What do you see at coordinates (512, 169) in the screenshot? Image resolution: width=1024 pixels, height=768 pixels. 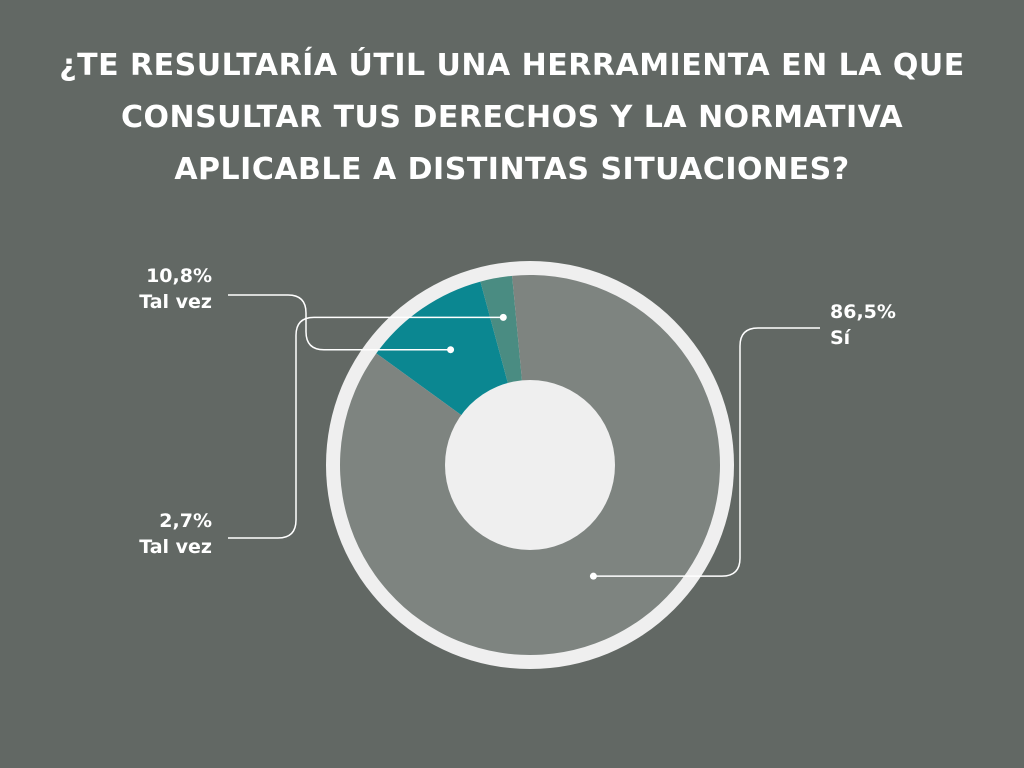 I see `chart-title-line-3: APLICABLE A DISTINTAS SITUACIONES?` at bounding box center [512, 169].